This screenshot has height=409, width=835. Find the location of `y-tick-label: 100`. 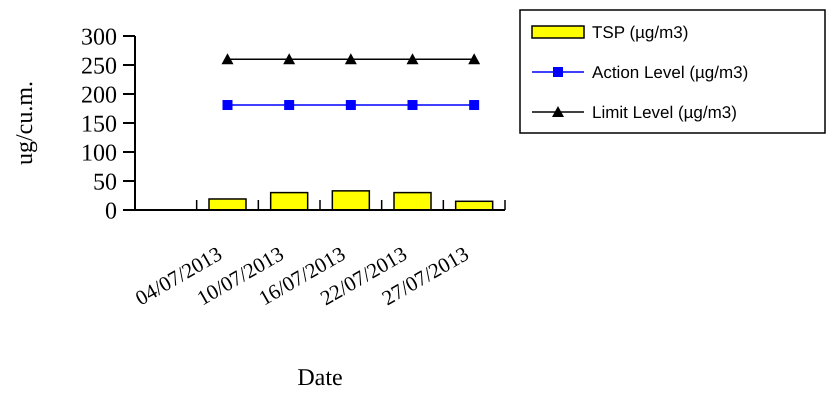

y-tick-label: 100 is located at coordinates (99, 153).